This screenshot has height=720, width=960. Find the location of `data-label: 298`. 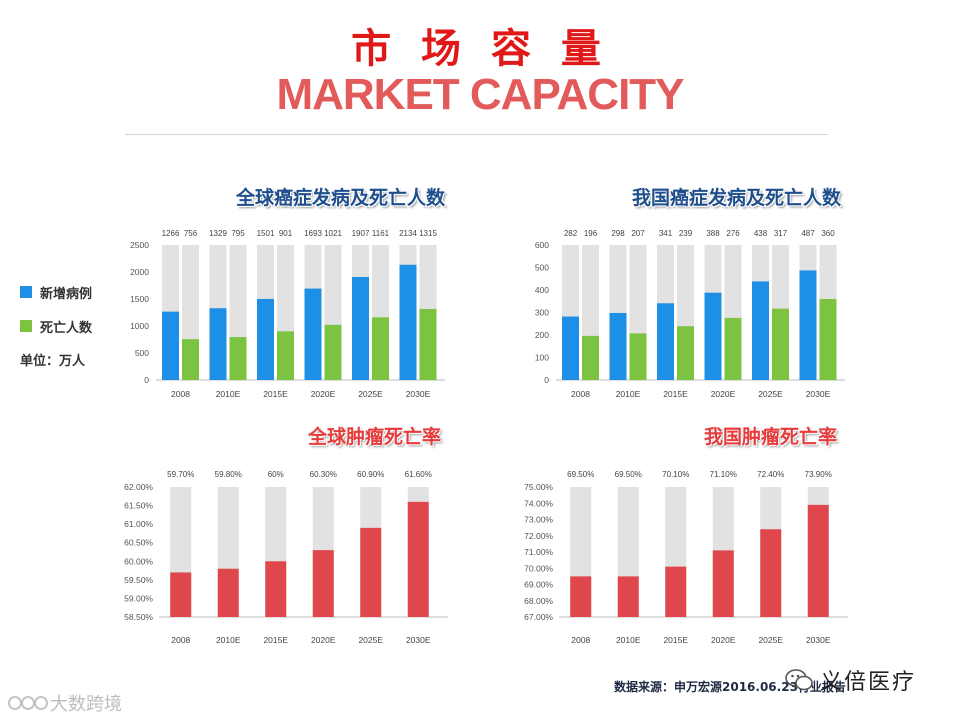

data-label: 298 is located at coordinates (618, 233).